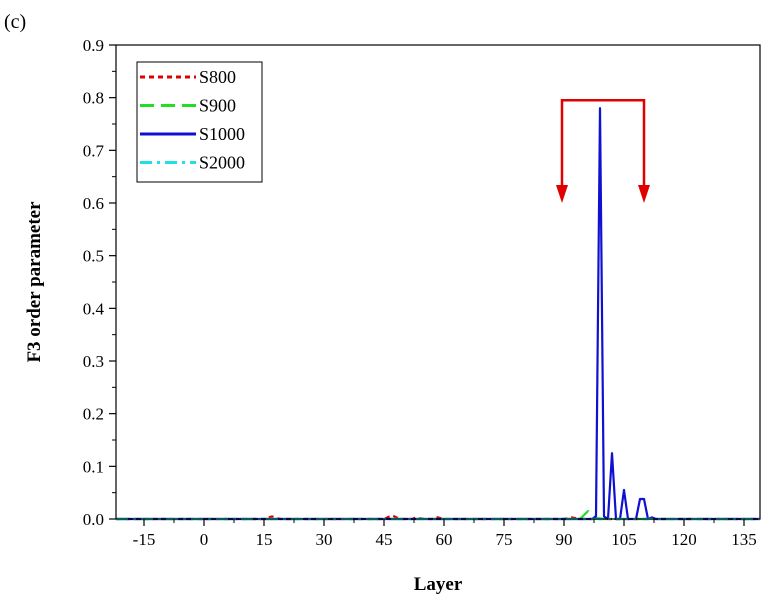 The width and height of the screenshot is (763, 605). What do you see at coordinates (93, 45) in the screenshot?
I see `y-tick-label: 0.9` at bounding box center [93, 45].